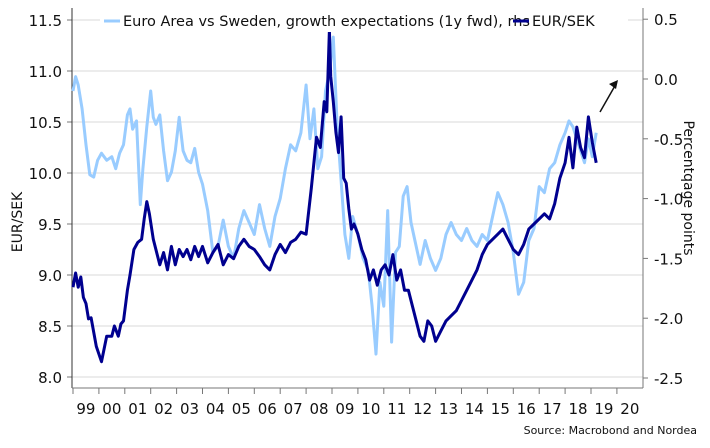 The width and height of the screenshot is (710, 448). Describe the element at coordinates (578, 409) in the screenshot. I see `x-tick-label: 18` at that location.